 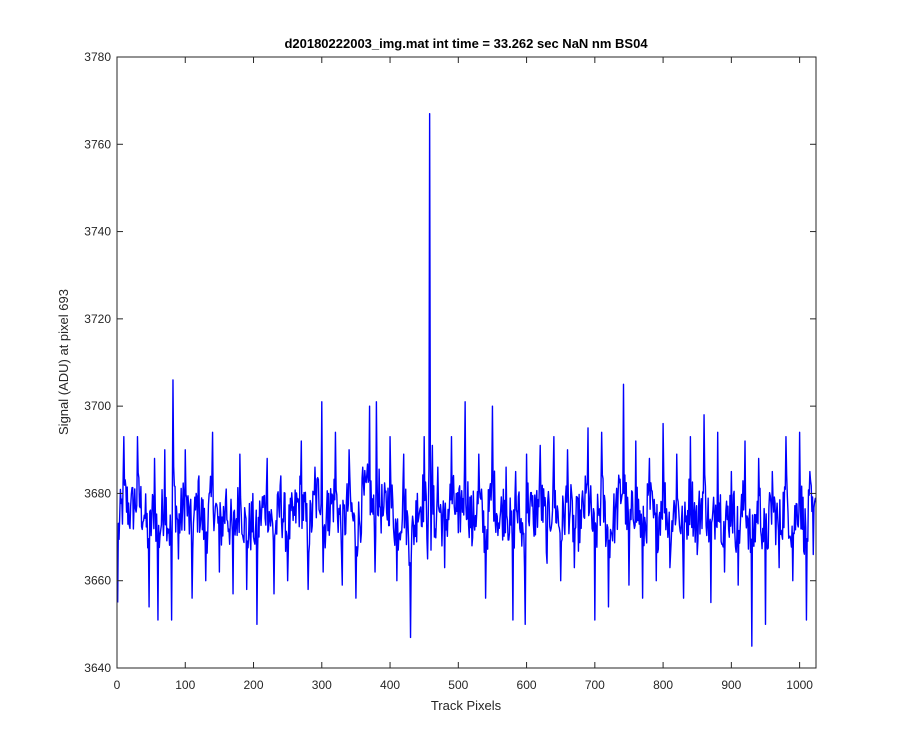 What do you see at coordinates (466, 705) in the screenshot?
I see `x-axis-label: Track Pixels` at bounding box center [466, 705].